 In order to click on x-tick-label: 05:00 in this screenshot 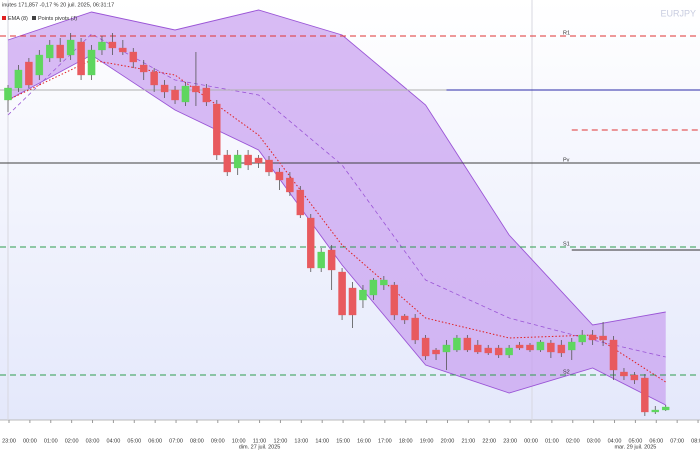, I will do `click(134, 441)`.